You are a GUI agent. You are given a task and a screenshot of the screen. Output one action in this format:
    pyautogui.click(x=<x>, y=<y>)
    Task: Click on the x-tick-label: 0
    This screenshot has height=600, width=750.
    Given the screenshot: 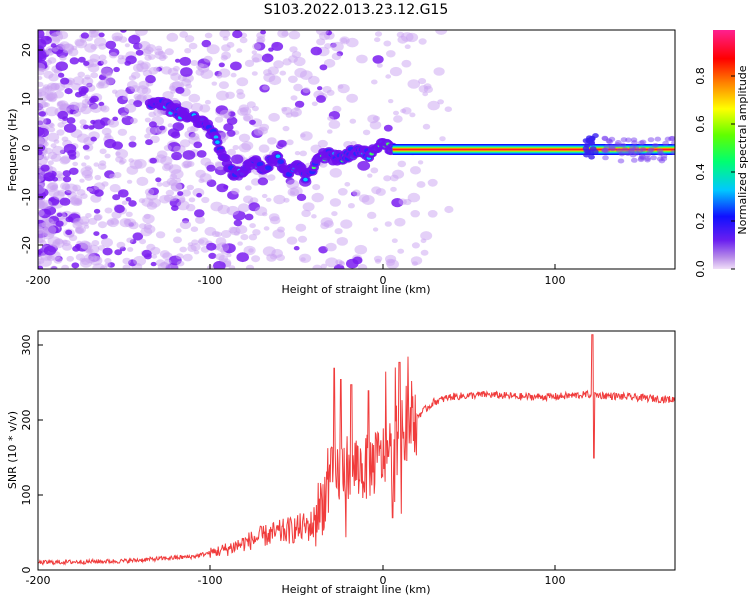 What is the action you would take?
    pyautogui.click(x=383, y=280)
    